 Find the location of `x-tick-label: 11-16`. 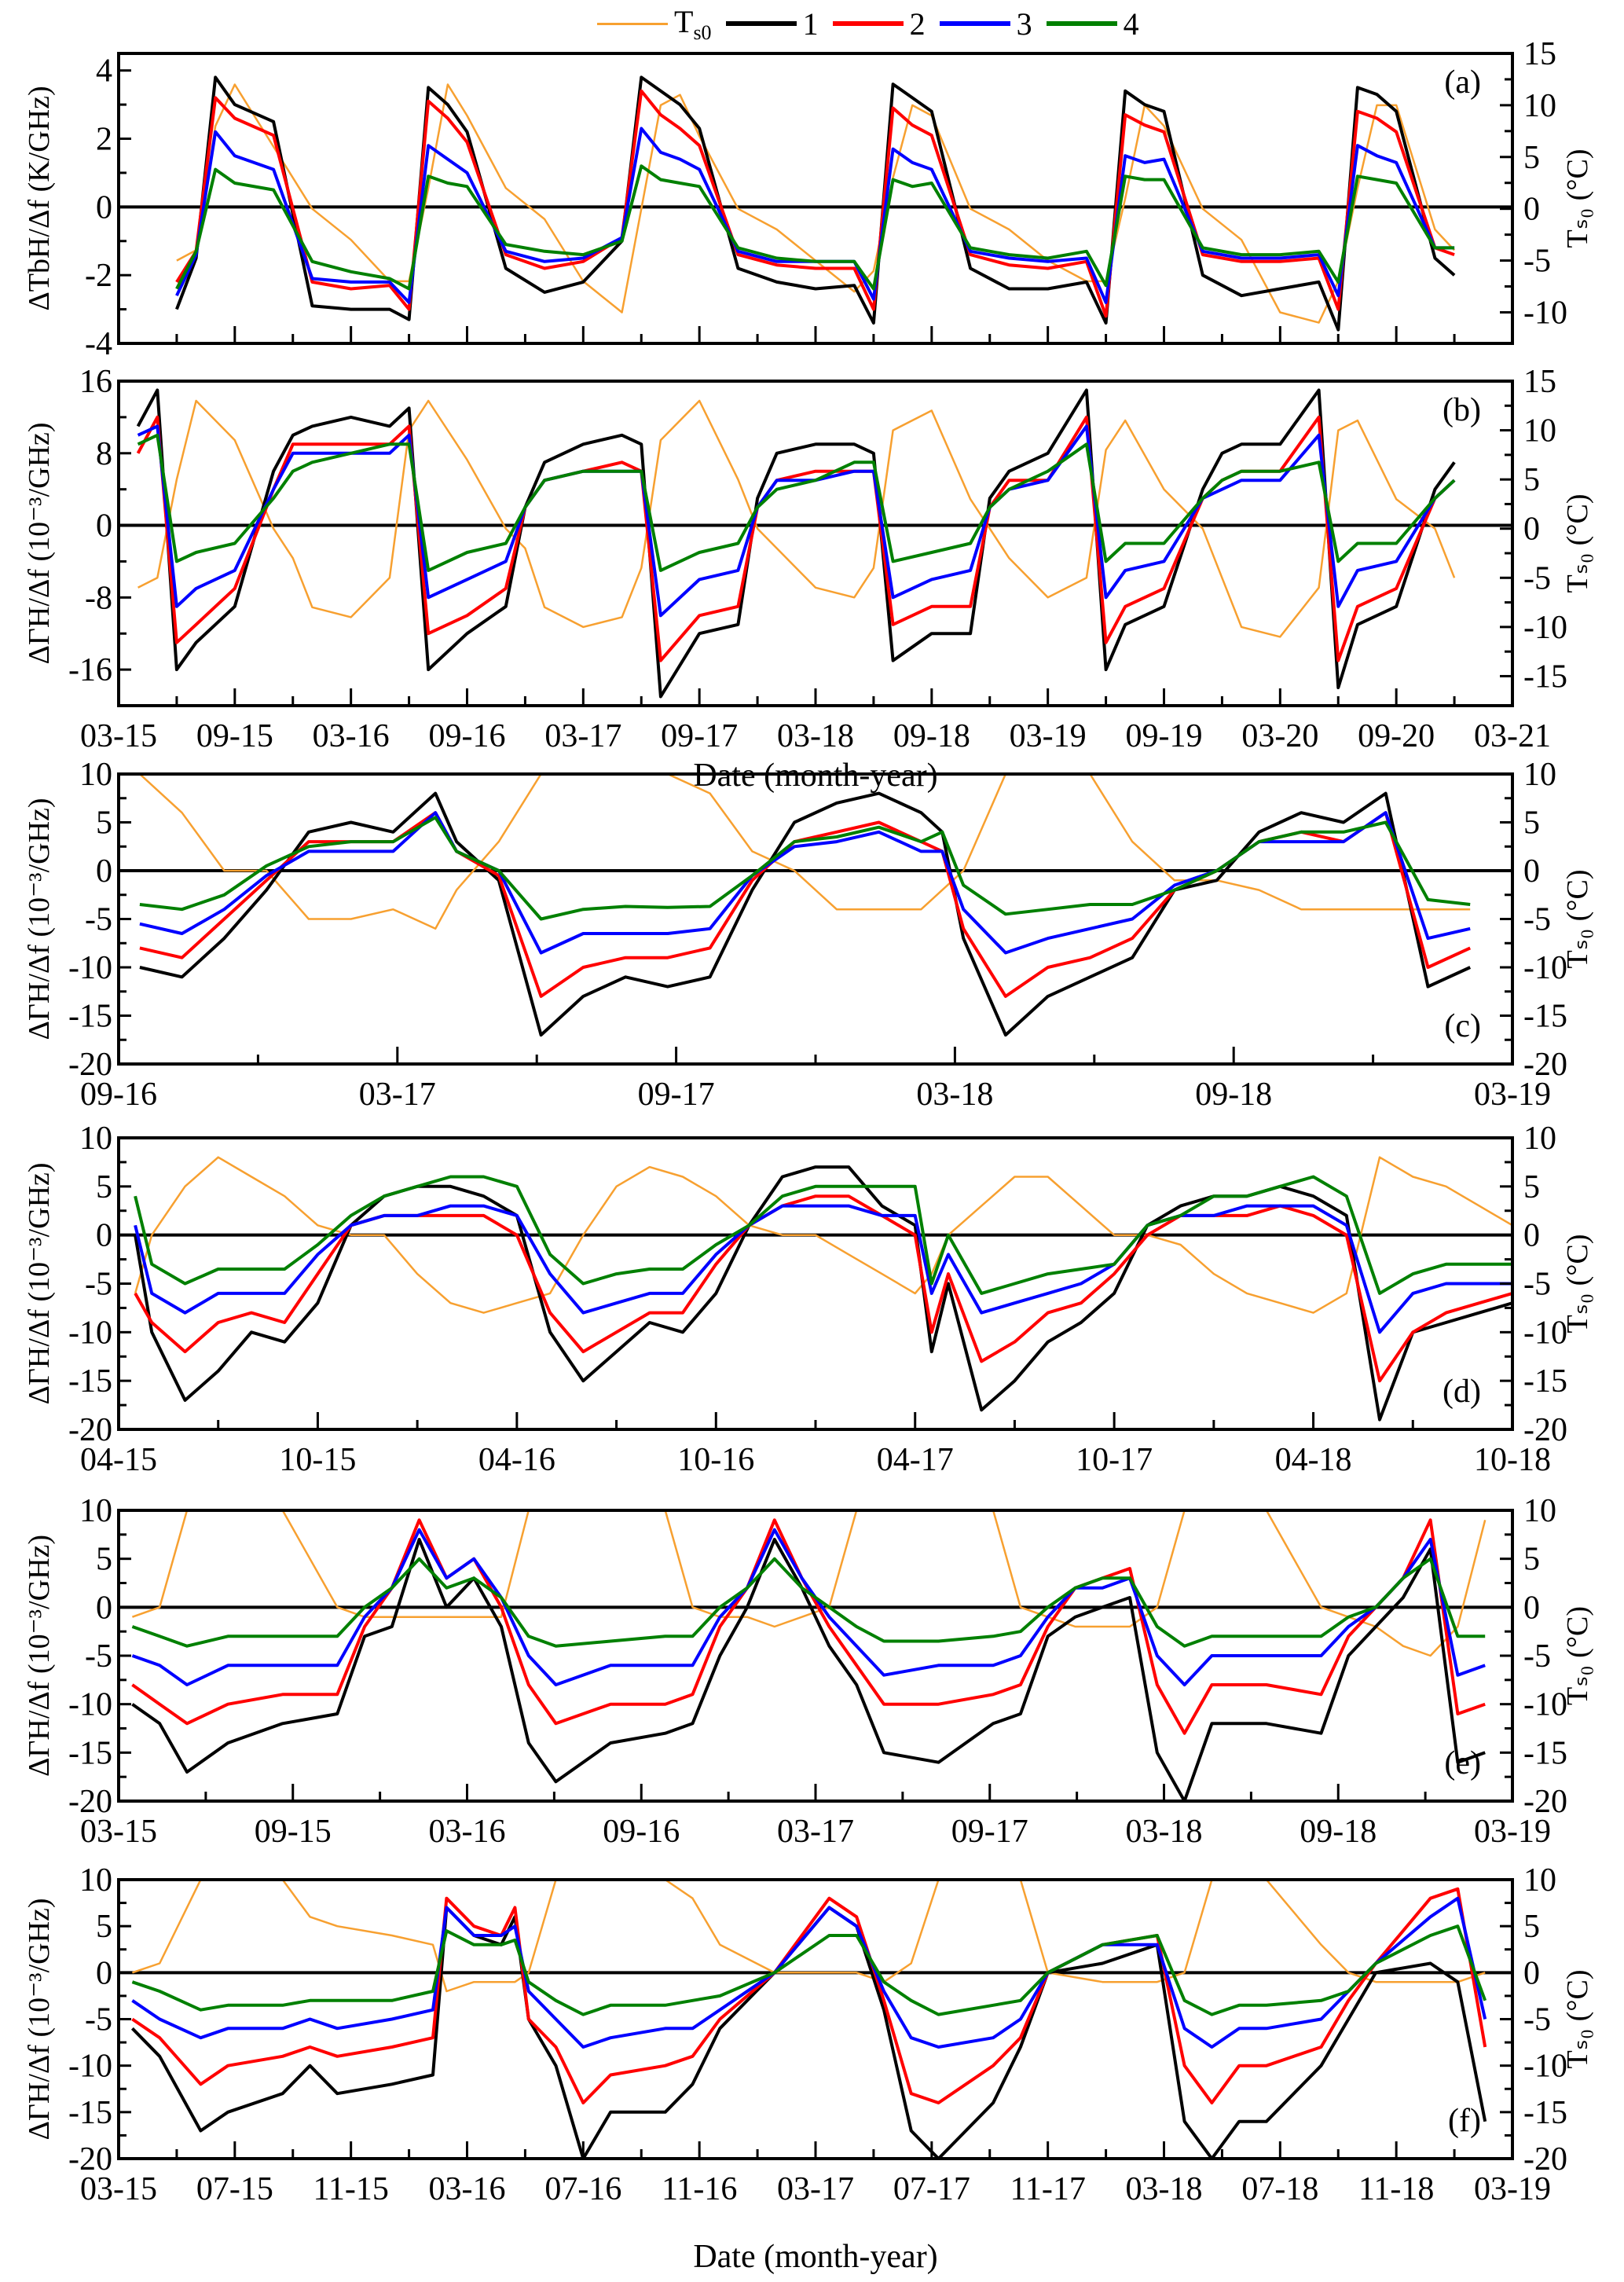

x-tick-label: 11-16 is located at coordinates (699, 2189).